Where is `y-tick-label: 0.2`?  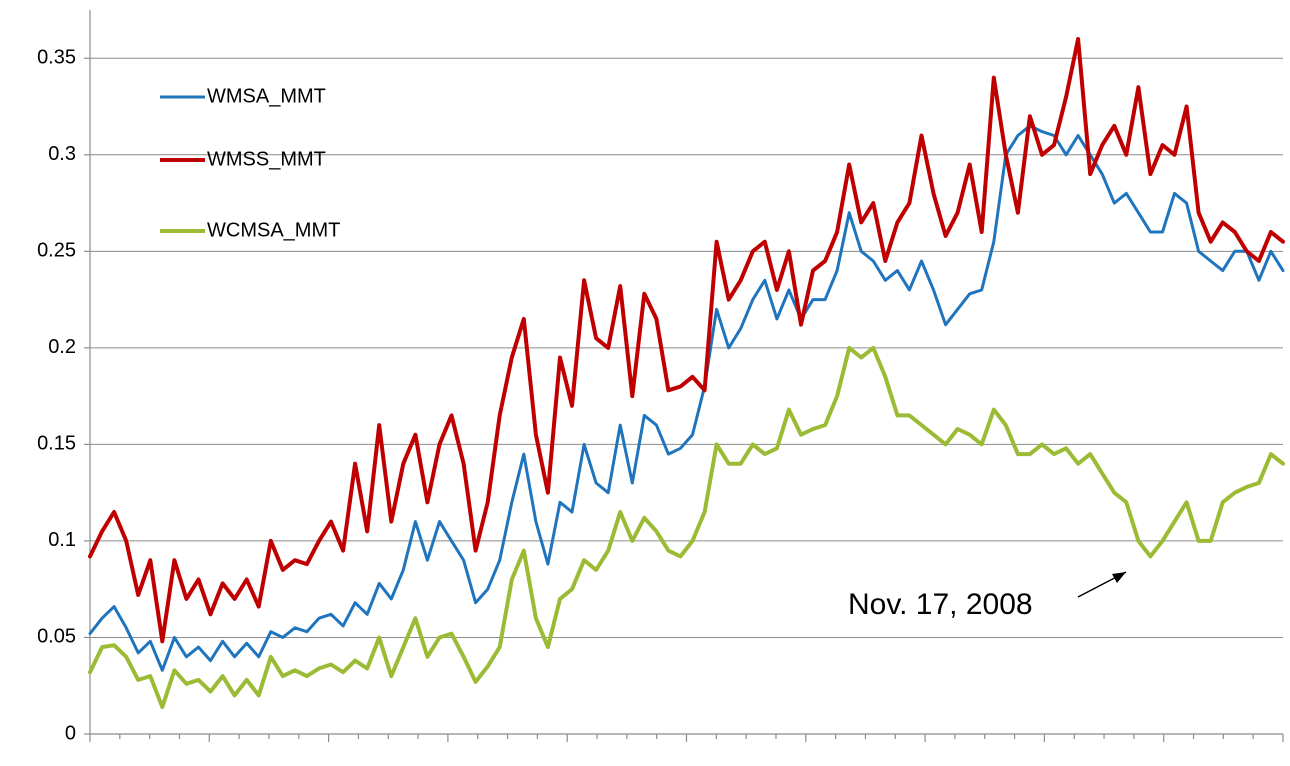
y-tick-label: 0.2 is located at coordinates (62, 347).